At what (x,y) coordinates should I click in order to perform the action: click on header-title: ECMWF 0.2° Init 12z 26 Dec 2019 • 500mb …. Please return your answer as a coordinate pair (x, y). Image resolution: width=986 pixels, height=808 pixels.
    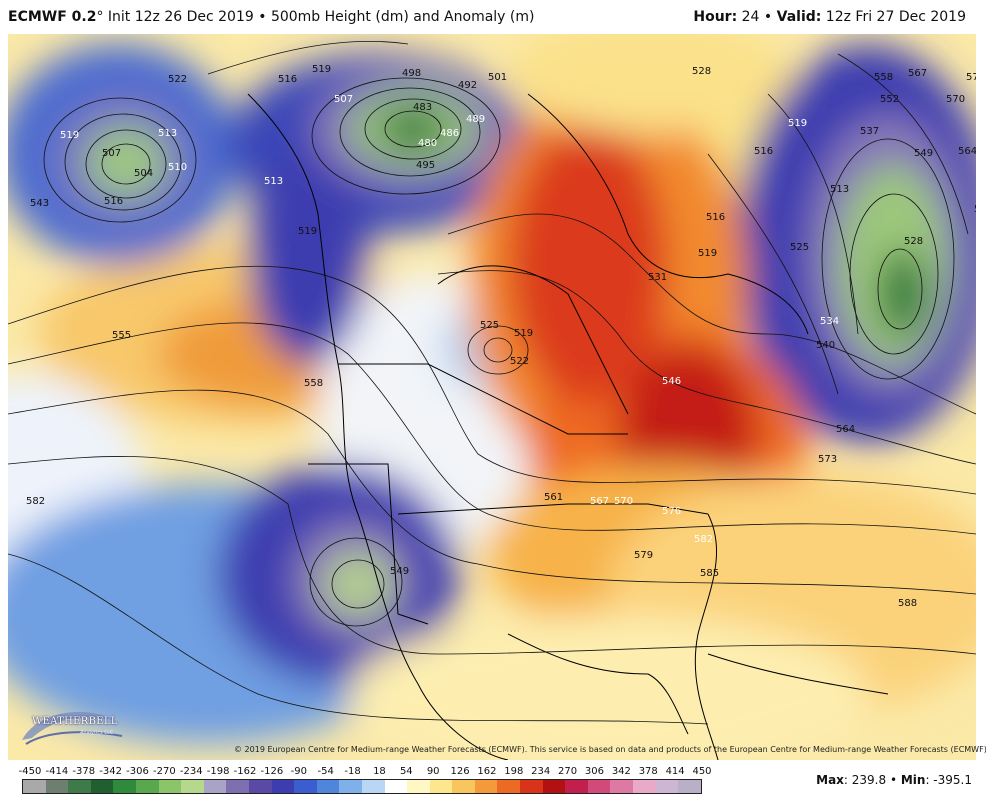
    Looking at the image, I should click on (271, 17).